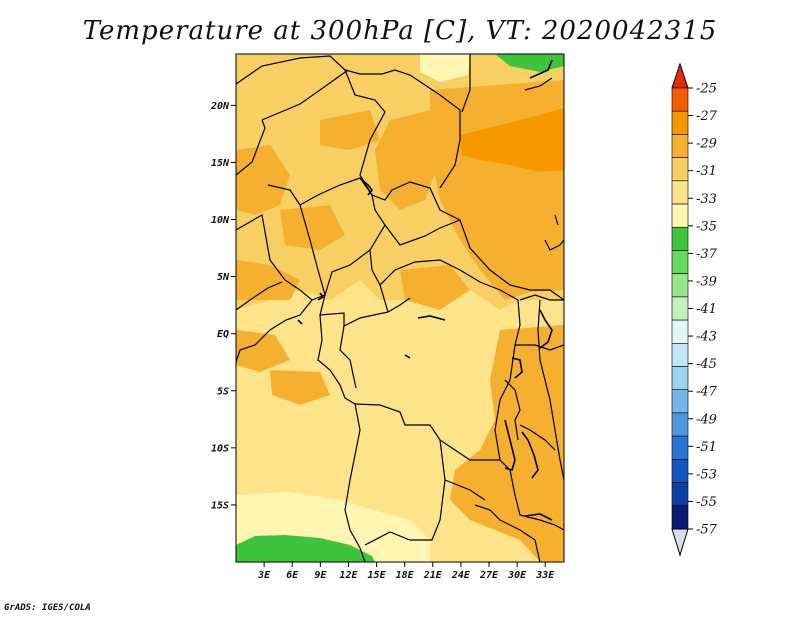 This screenshot has height=618, width=800. I want to click on lat-label: 5N, so click(223, 277).